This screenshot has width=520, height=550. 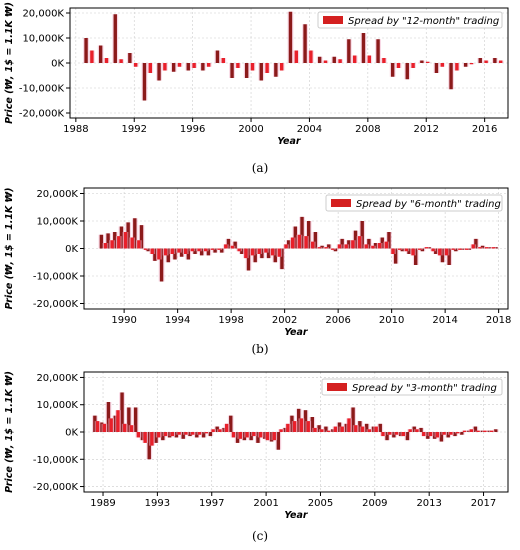 What do you see at coordinates (498, 320) in the screenshot?
I see `x-tick-label: 2018` at bounding box center [498, 320].